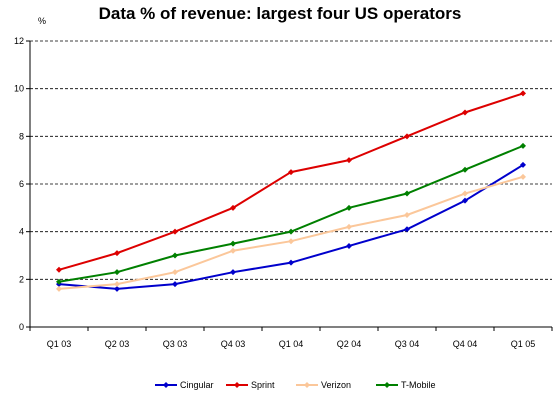 Image resolution: width=560 pixels, height=400 pixels. What do you see at coordinates (42, 21) in the screenshot?
I see `y-axis-unit-label: %` at bounding box center [42, 21].